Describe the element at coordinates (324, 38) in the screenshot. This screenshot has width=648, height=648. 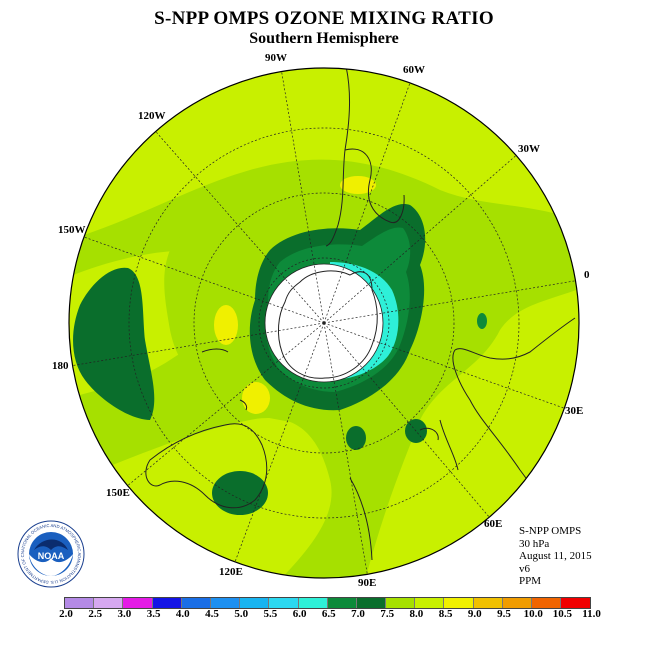
I see `map-subtitle: Southern Hemisphere` at that location.